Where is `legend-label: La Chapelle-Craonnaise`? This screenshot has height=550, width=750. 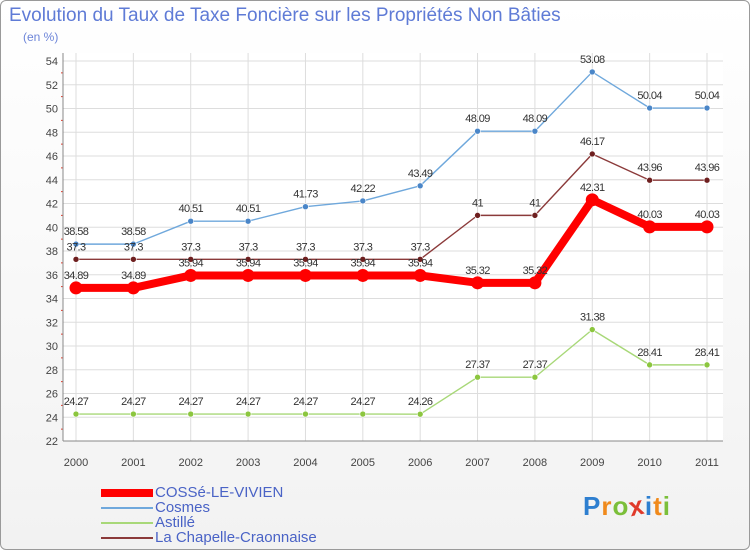
legend-label: La Chapelle-Craonnaise is located at coordinates (236, 537).